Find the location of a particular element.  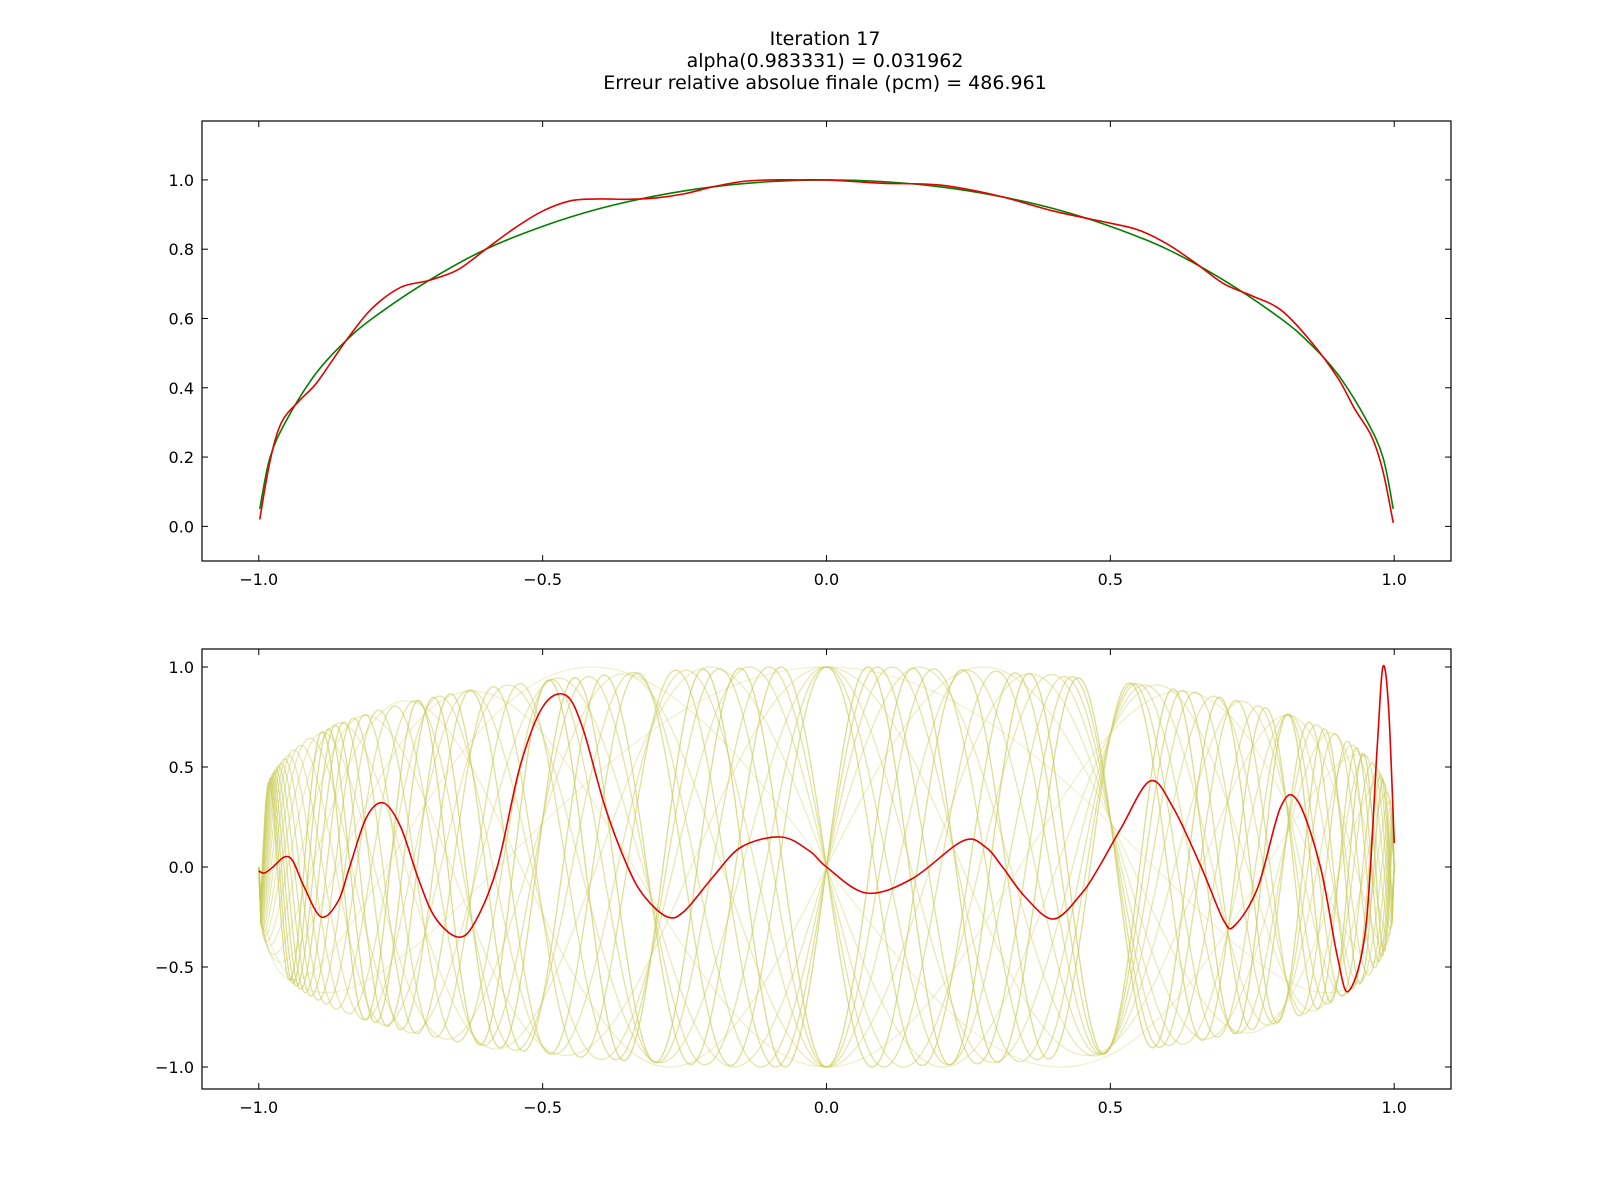

bottom-xtick-label: 0.0 is located at coordinates (826, 1107).